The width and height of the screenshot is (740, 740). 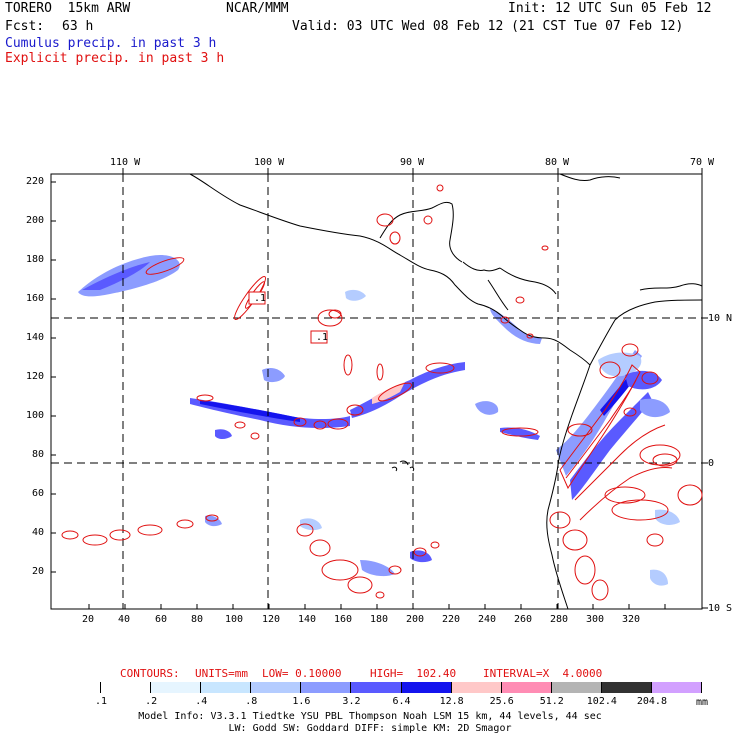 I want to click on y-tick-label: 140, so click(x=35, y=337).